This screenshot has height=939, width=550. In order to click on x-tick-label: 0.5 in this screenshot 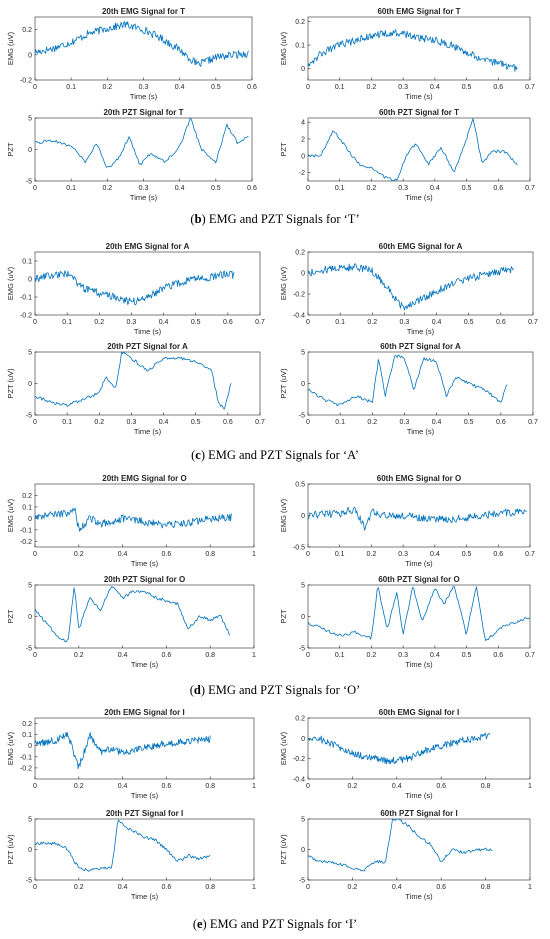, I will do `click(216, 87)`.